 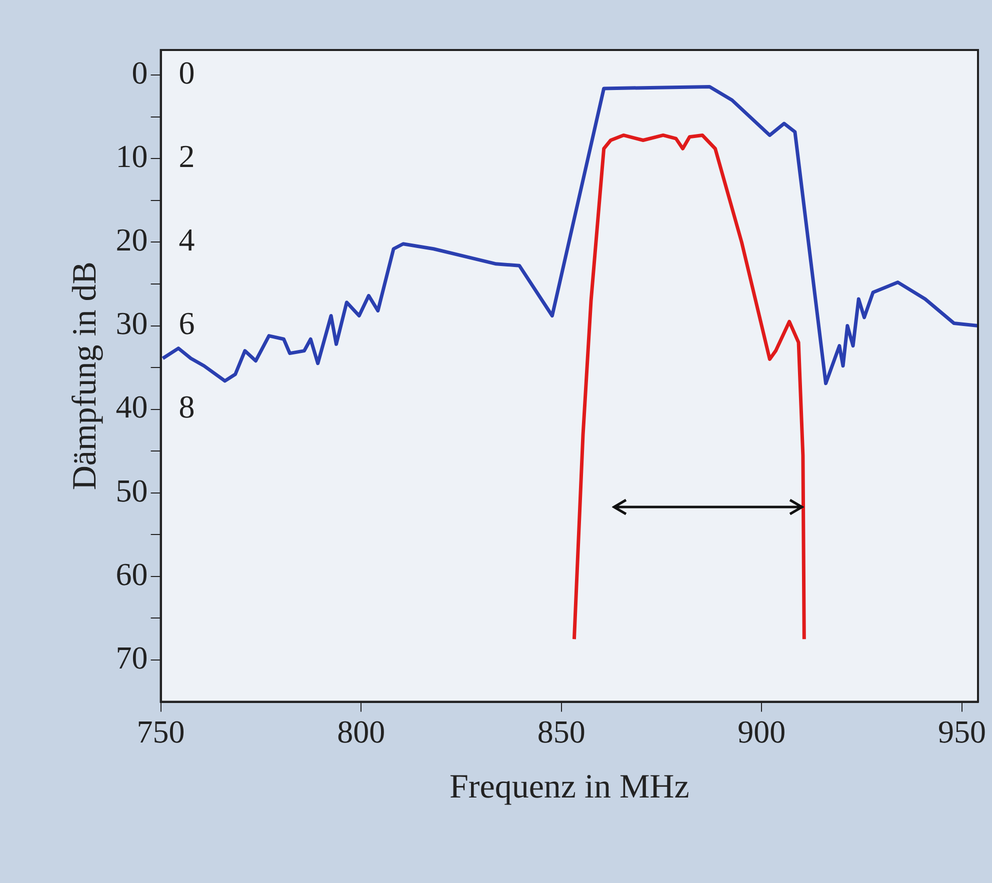 I want to click on y-tick-label: 70, so click(x=132, y=657).